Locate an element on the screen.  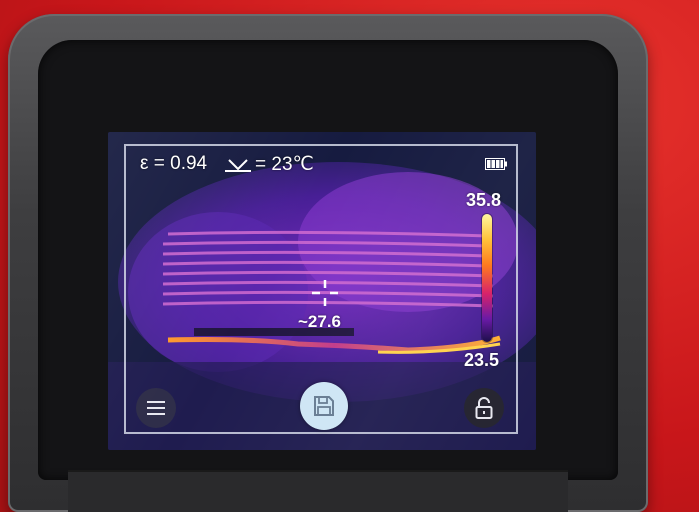
temperature-color-bar is located at coordinates (487, 278).